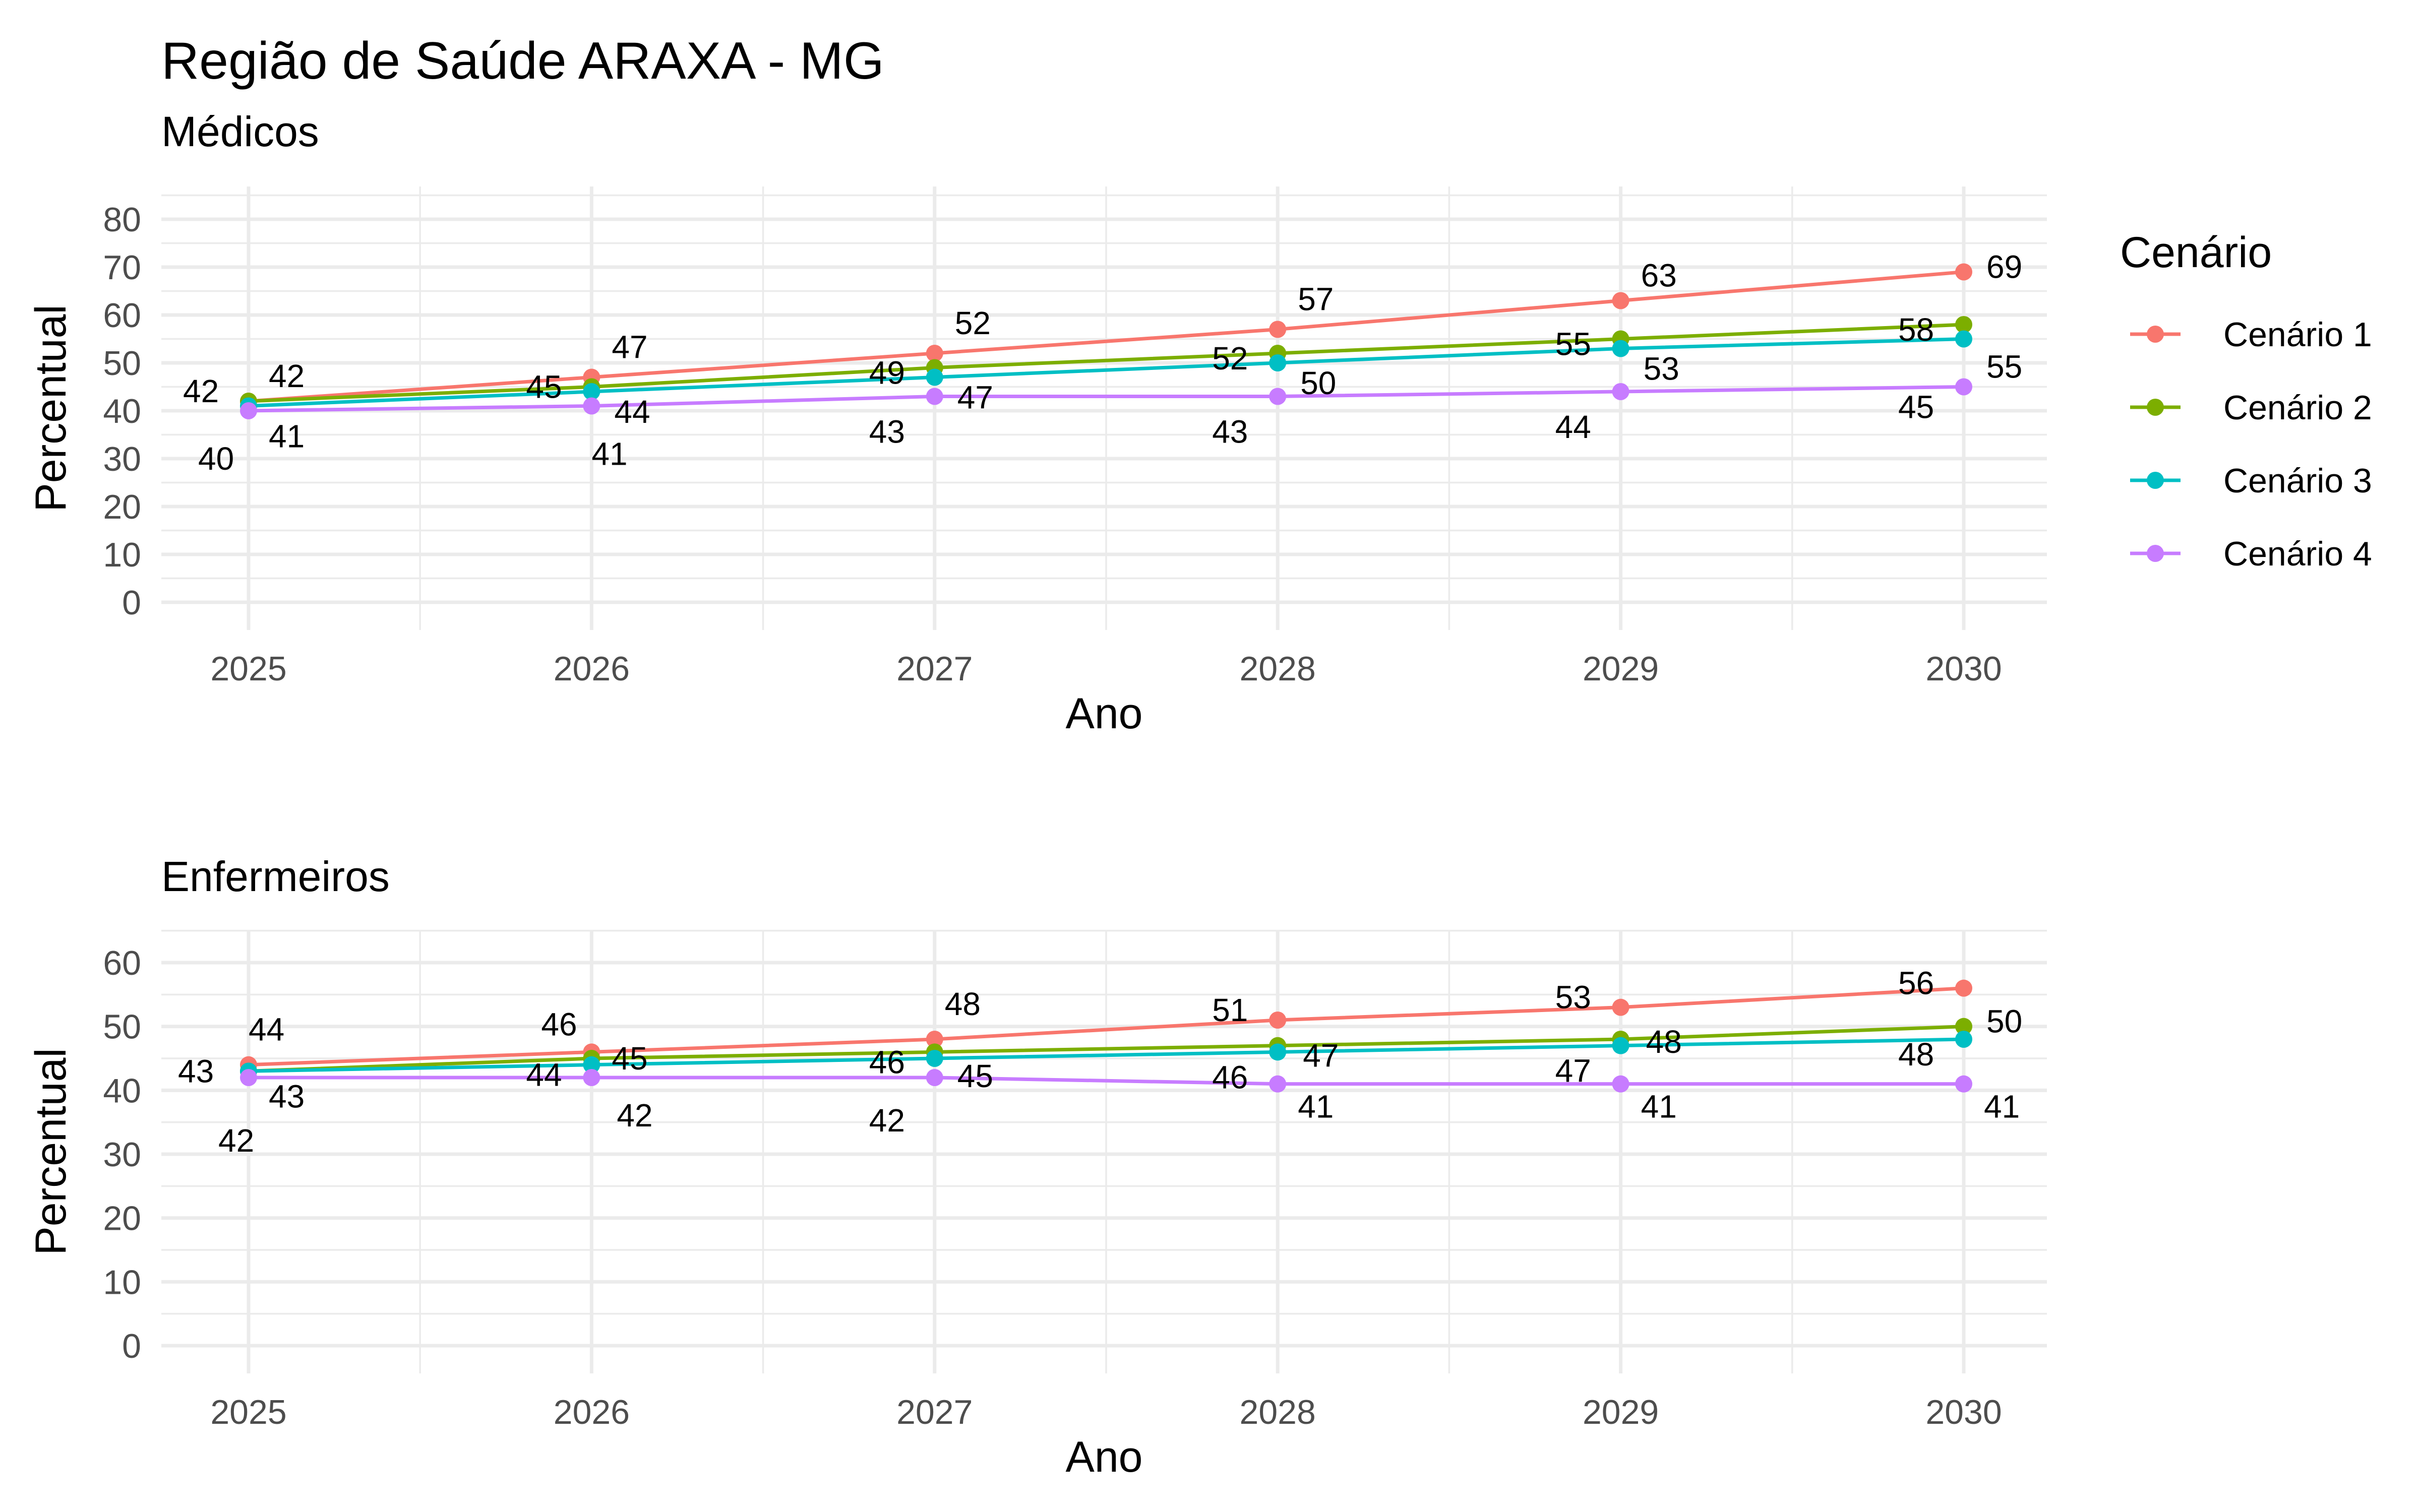 This screenshot has height=1512, width=2420. I want to click on legend-item-label: Cenário 3, so click(2297, 481).